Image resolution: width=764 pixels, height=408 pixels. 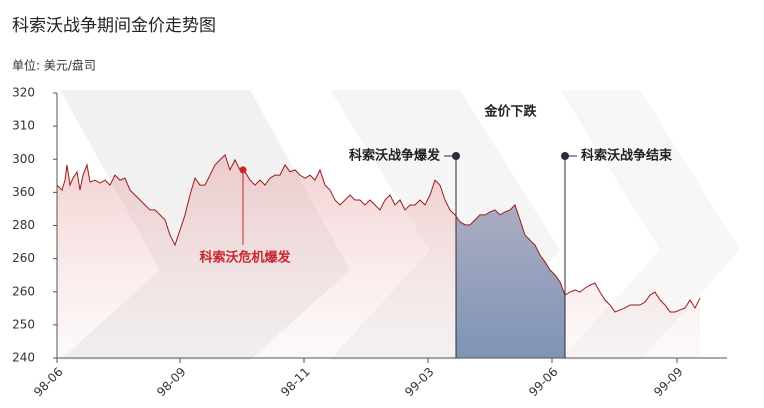 I want to click on y-tick-label: 300, so click(x=23, y=159).